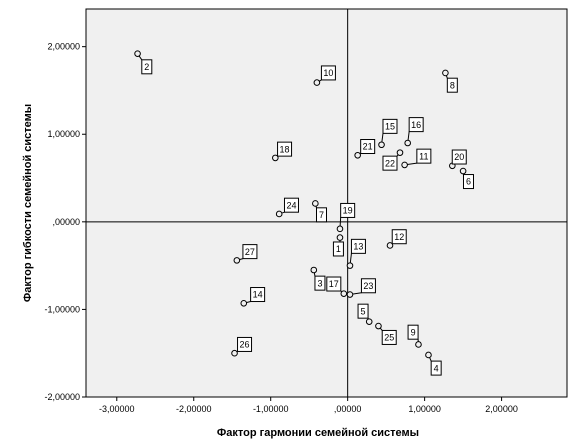  I want to click on point-label: 20, so click(459, 157).